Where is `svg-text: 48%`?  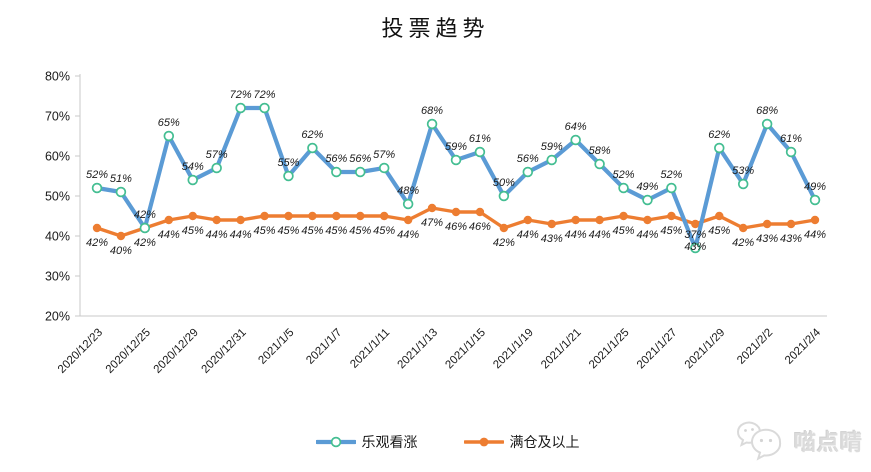 svg-text: 48% is located at coordinates (408, 191).